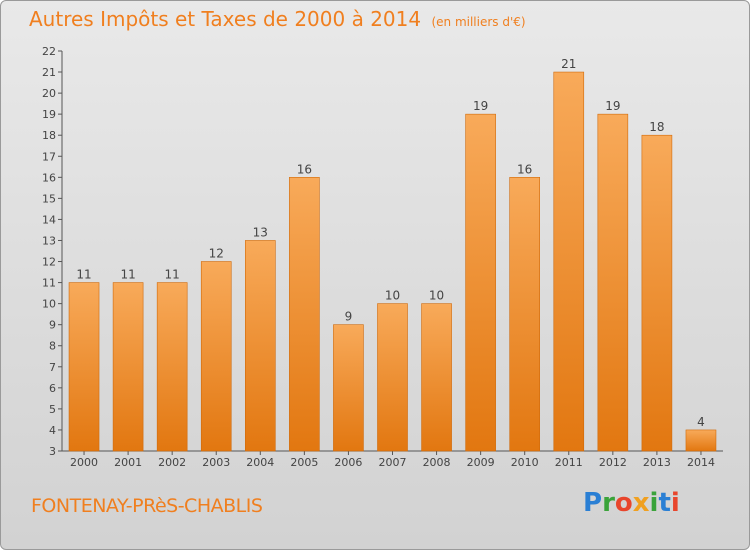  I want to click on y-tick-label: 21, so click(49, 72).